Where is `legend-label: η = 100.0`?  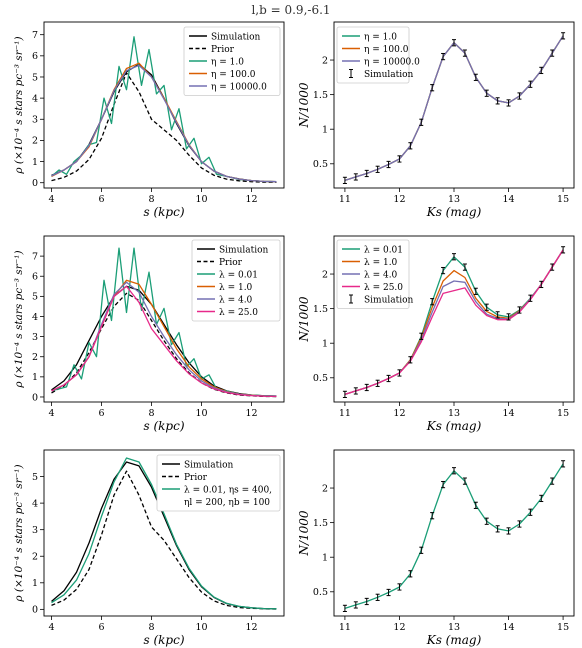 legend-label: η = 100.0 is located at coordinates (386, 50).